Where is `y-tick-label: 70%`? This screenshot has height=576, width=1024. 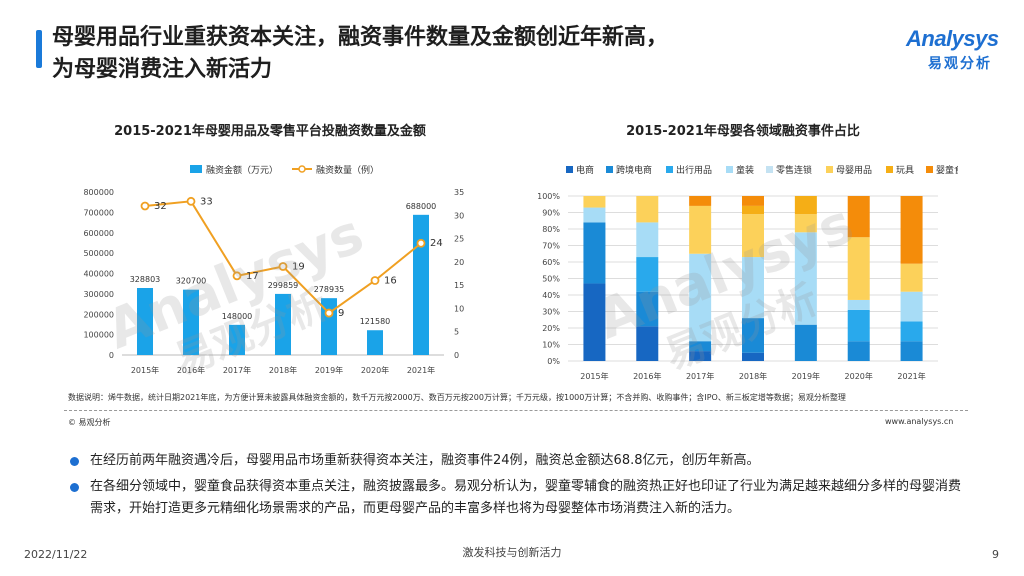
y-tick-label: 70% is located at coordinates (551, 246).